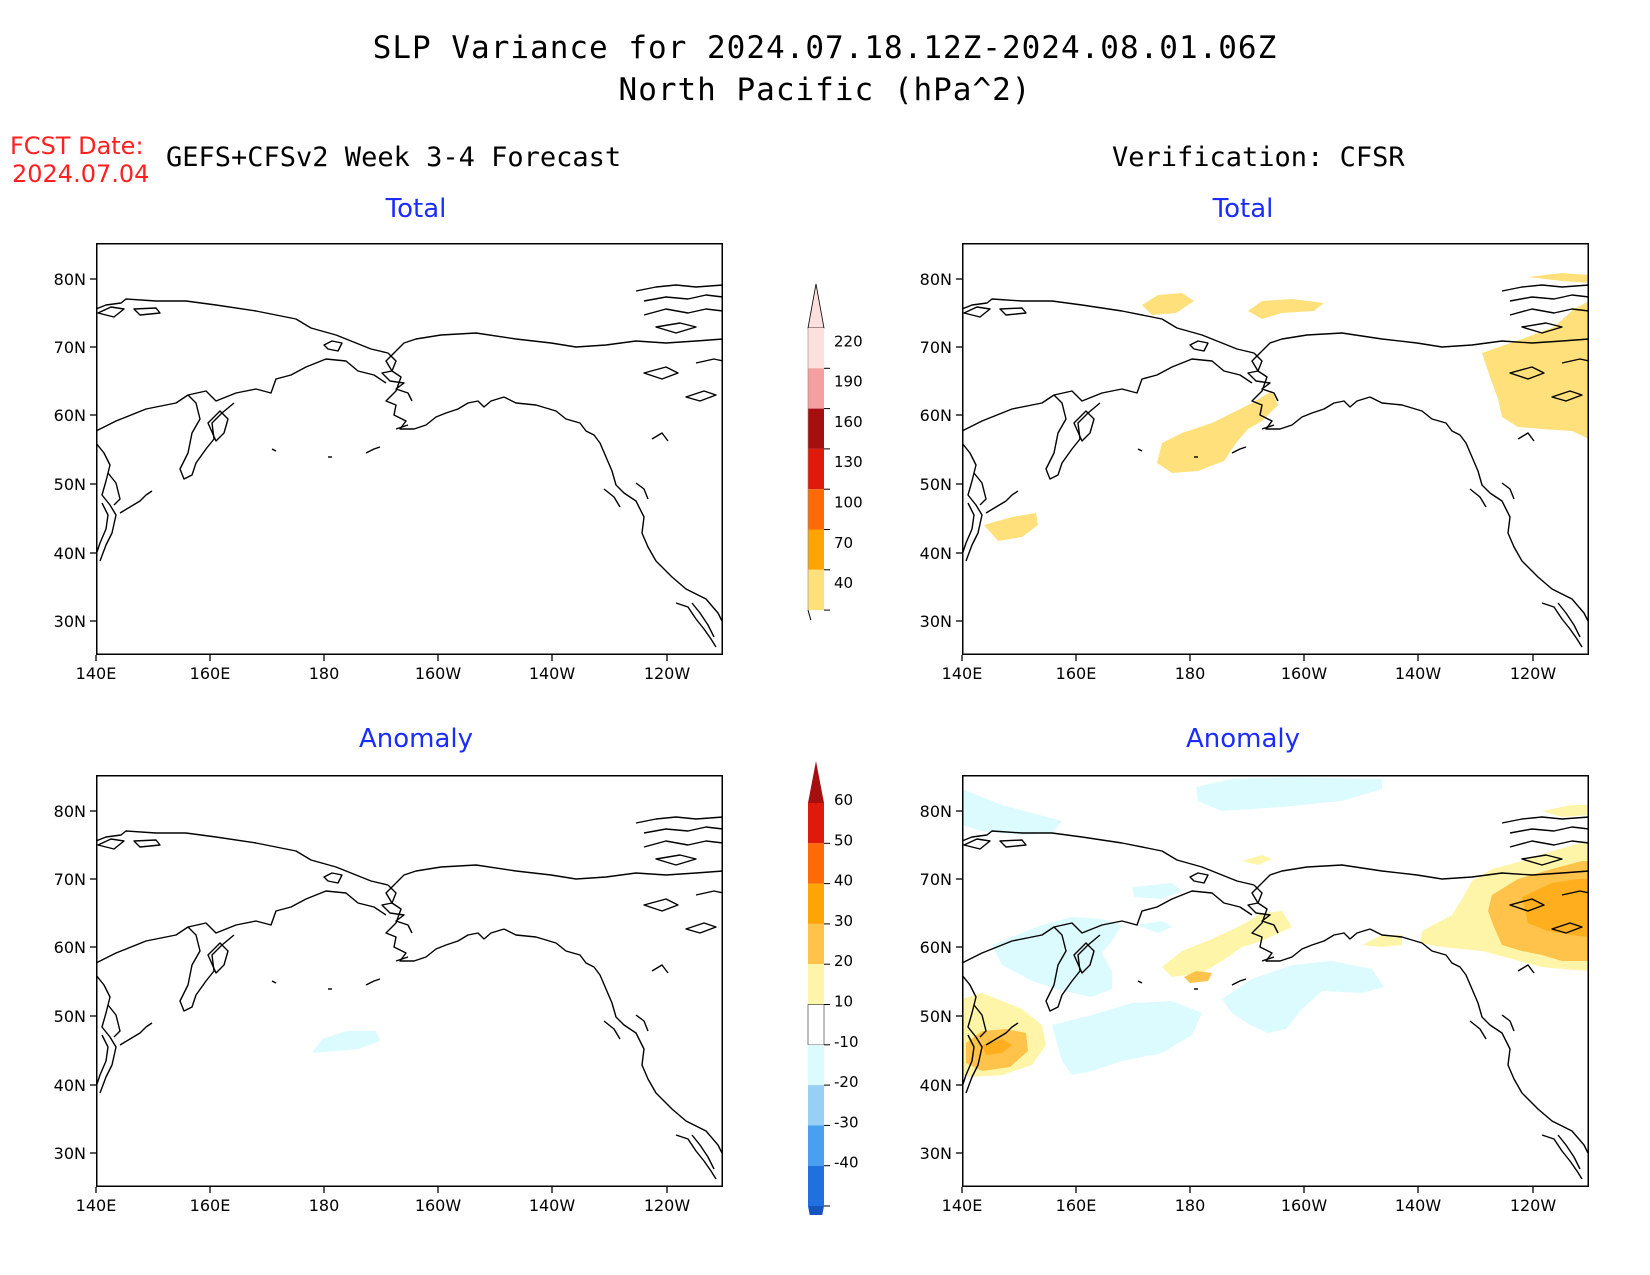 The height and width of the screenshot is (1275, 1650). What do you see at coordinates (1243, 739) in the screenshot?
I see `verification-anomaly-title: Anomaly` at bounding box center [1243, 739].